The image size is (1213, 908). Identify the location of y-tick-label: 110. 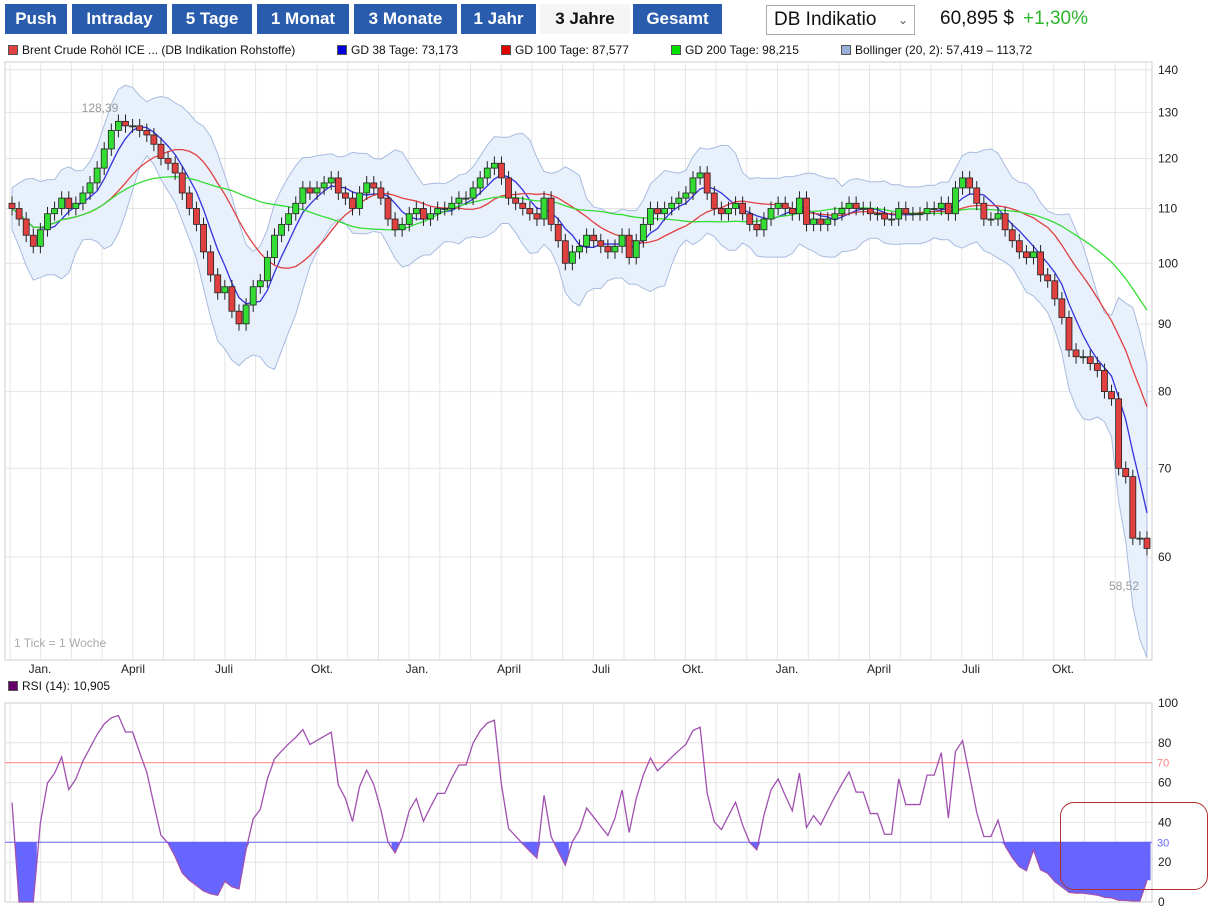
(1167, 208).